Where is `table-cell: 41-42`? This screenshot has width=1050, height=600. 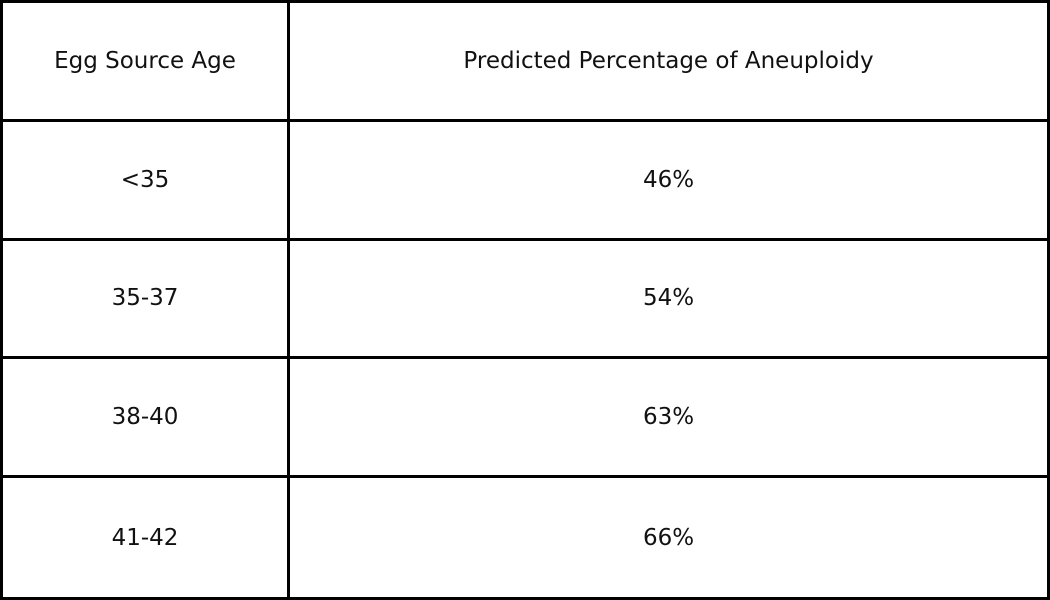
table-cell: 41-42 is located at coordinates (146, 537).